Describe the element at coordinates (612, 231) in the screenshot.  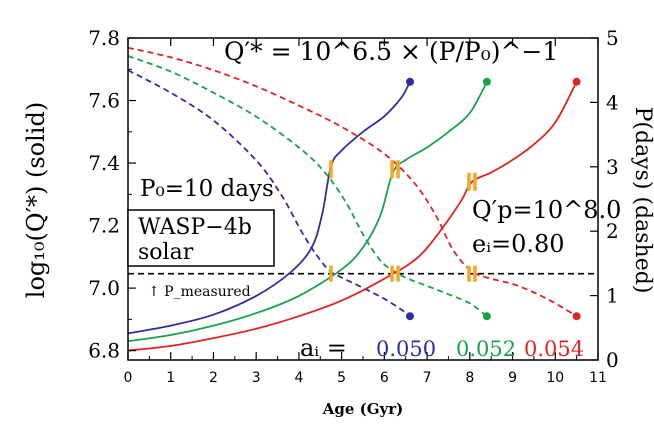
I see `y-right-tick-label-2: 2` at that location.